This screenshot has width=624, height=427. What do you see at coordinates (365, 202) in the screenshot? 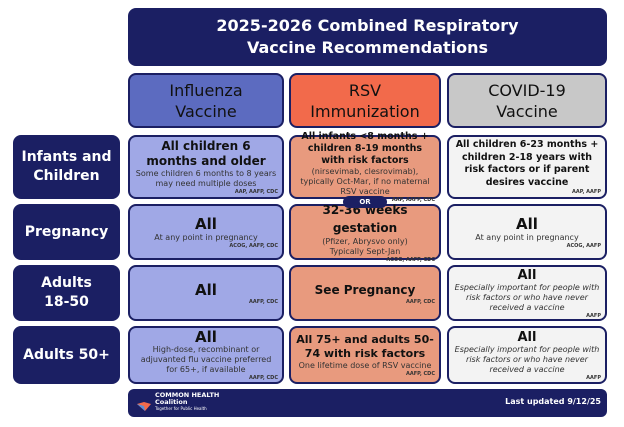
I see `or-badge: OR` at bounding box center [365, 202].